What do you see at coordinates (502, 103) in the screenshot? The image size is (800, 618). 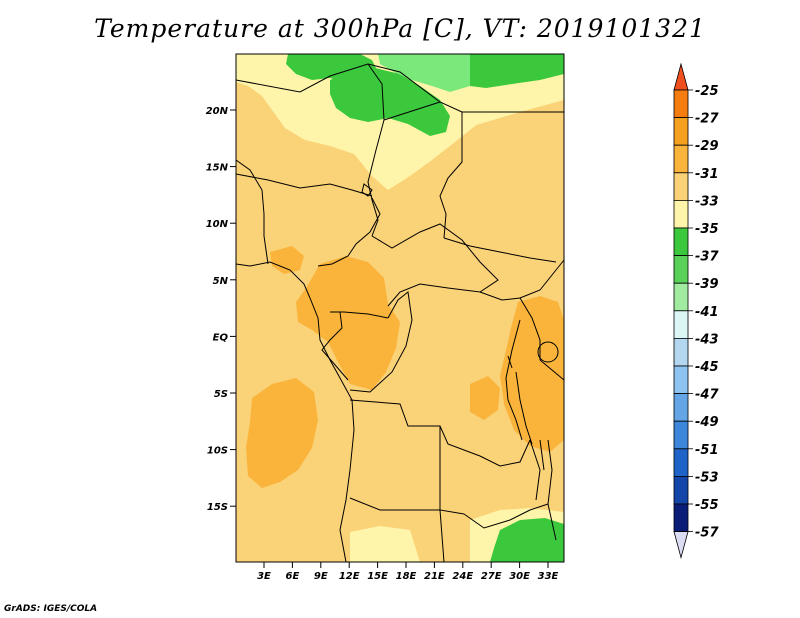 I see `field-cool-north-east` at bounding box center [502, 103].